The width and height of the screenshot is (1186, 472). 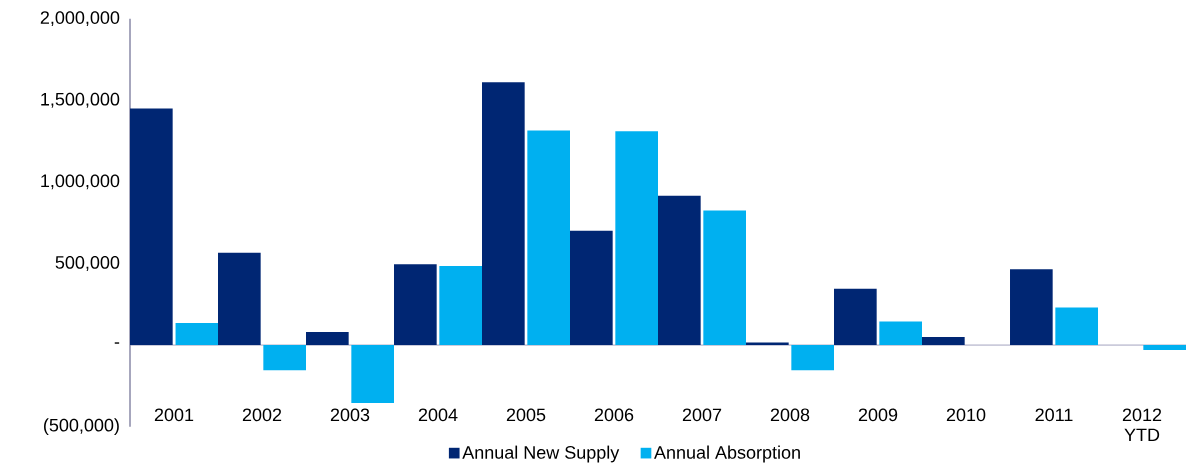 I want to click on y-tick-label: -, so click(x=117, y=343).